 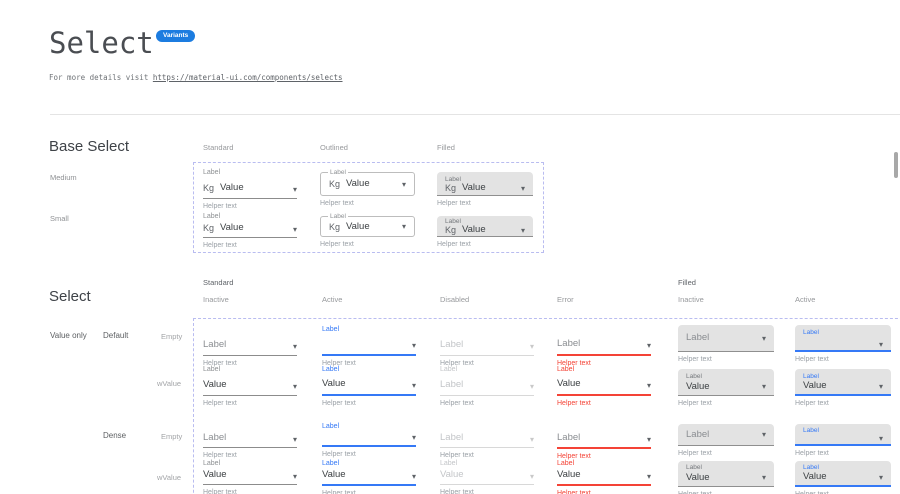 What do you see at coordinates (172, 436) in the screenshot?
I see `row-label-dense-empty: Empty` at bounding box center [172, 436].